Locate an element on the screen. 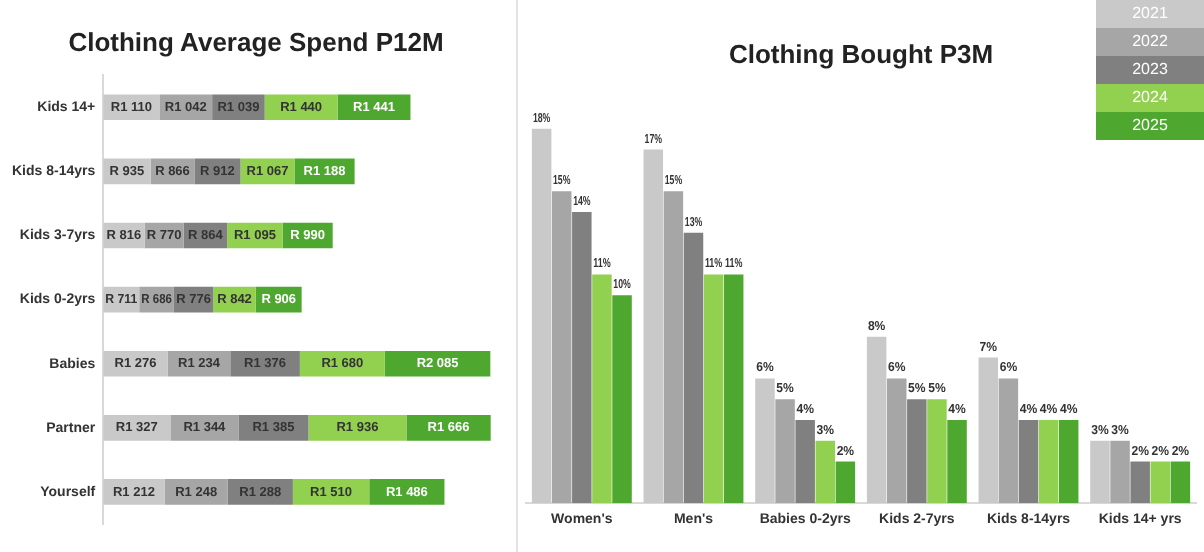 The height and width of the screenshot is (552, 1204). chart-title: Clothing Average Spend P12M is located at coordinates (256, 41).